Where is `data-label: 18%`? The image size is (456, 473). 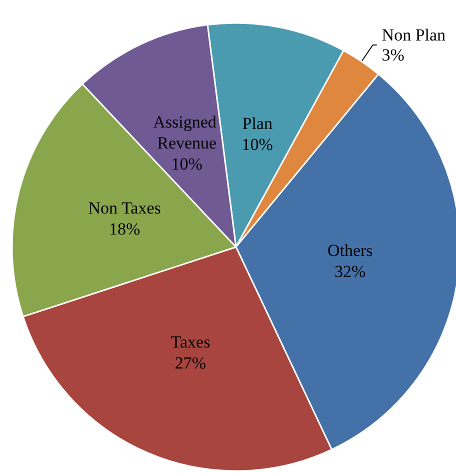
data-label: 18% is located at coordinates (124, 229).